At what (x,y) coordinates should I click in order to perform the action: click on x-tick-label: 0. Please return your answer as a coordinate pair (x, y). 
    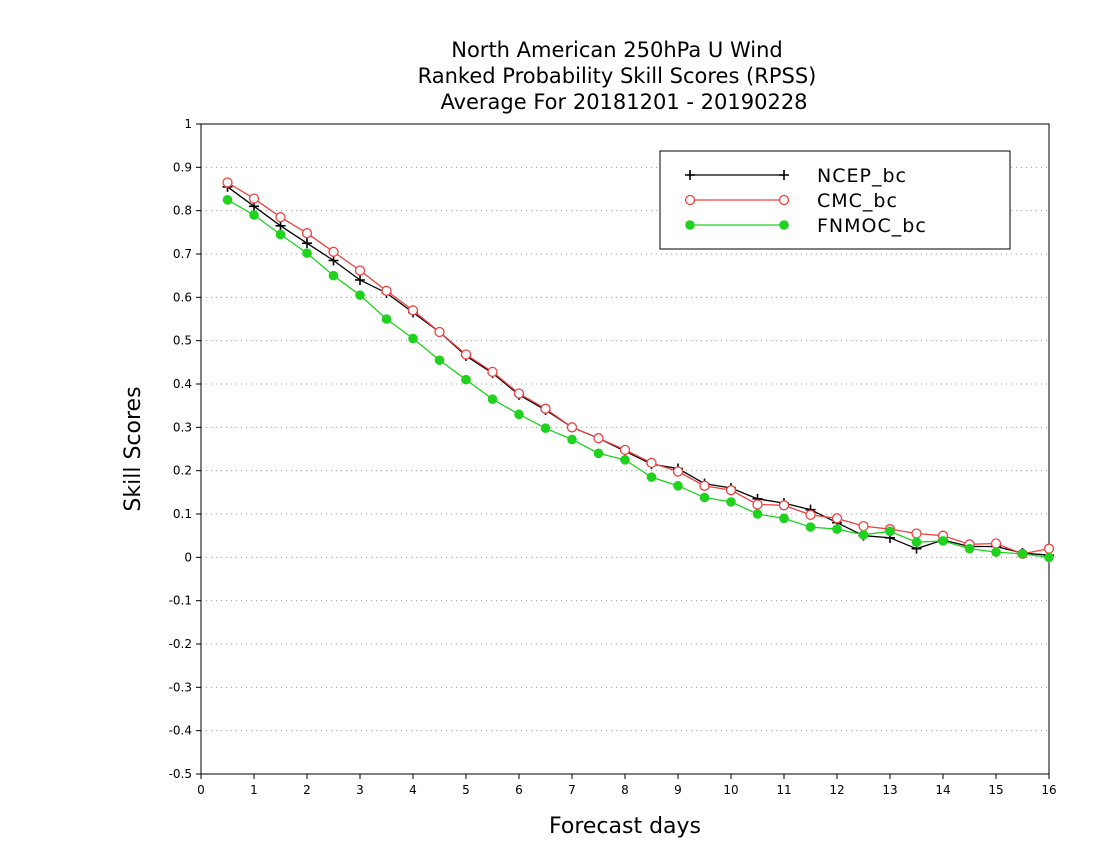
    Looking at the image, I should click on (201, 790).